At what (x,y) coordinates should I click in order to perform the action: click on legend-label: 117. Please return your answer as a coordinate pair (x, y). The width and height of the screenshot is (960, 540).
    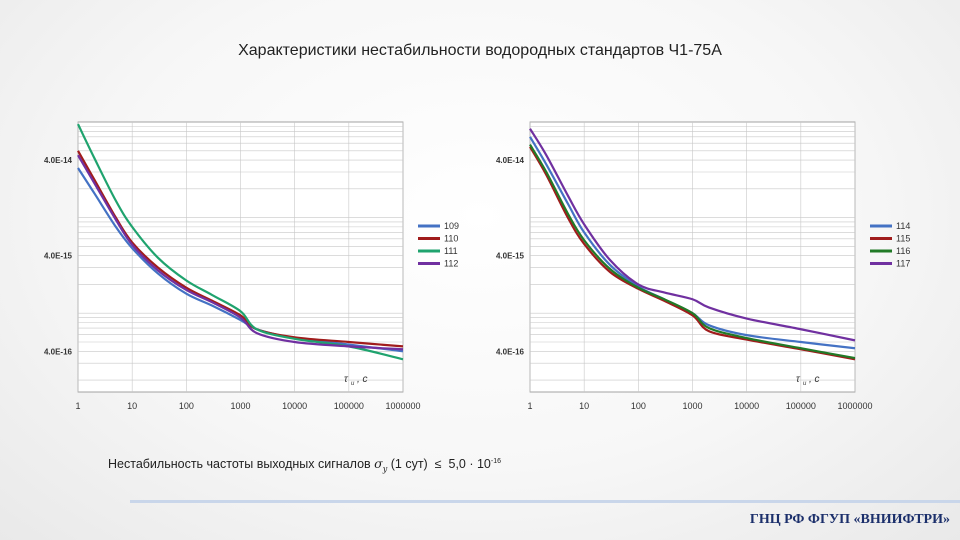
    Looking at the image, I should click on (903, 264).